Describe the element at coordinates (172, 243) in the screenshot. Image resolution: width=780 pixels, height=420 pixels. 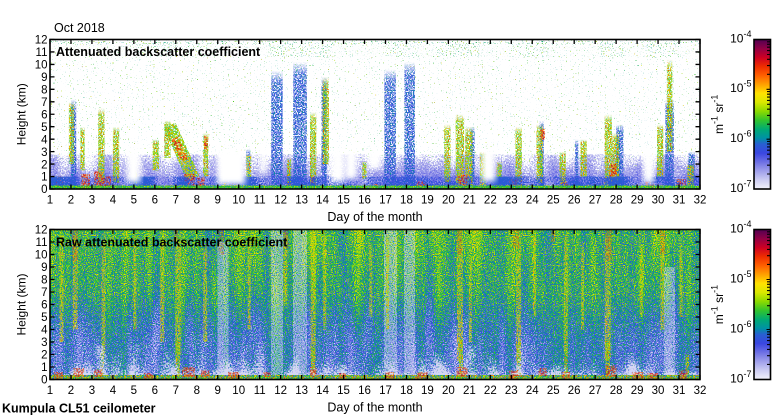
I see `svg-text:Raw attenuated backscatter coe: Raw attenuated backscatter coefficient` at that location.